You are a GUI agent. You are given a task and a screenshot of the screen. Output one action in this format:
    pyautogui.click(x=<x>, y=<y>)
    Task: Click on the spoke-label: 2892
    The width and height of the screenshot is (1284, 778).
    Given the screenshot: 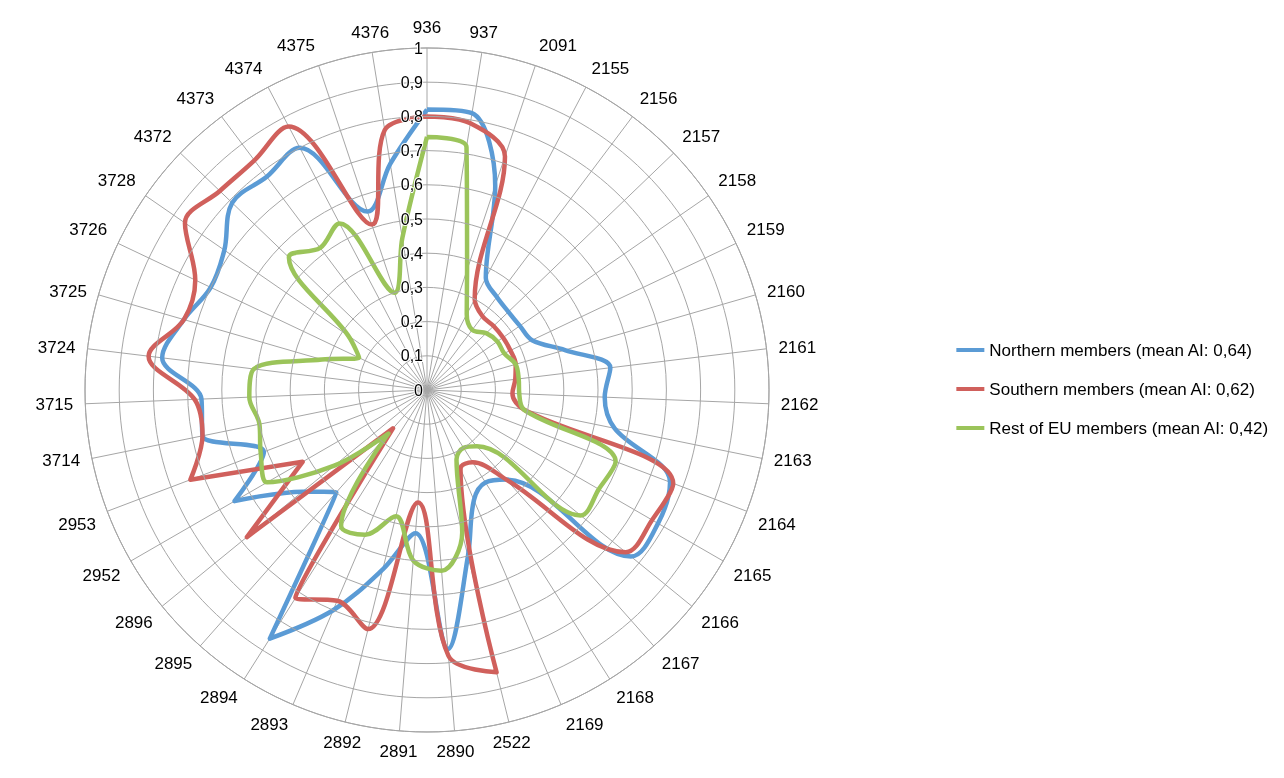 What is the action you would take?
    pyautogui.click(x=342, y=742)
    